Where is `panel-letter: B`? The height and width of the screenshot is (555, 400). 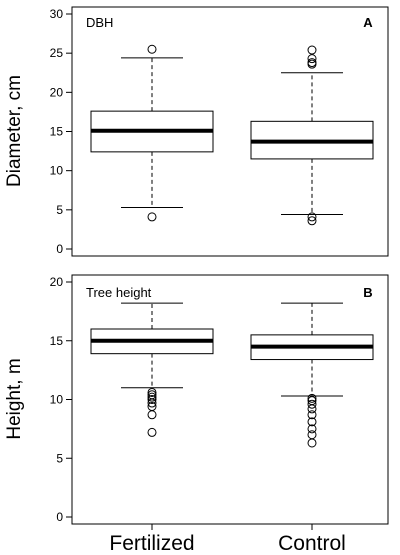 panel-letter: B is located at coordinates (367, 292).